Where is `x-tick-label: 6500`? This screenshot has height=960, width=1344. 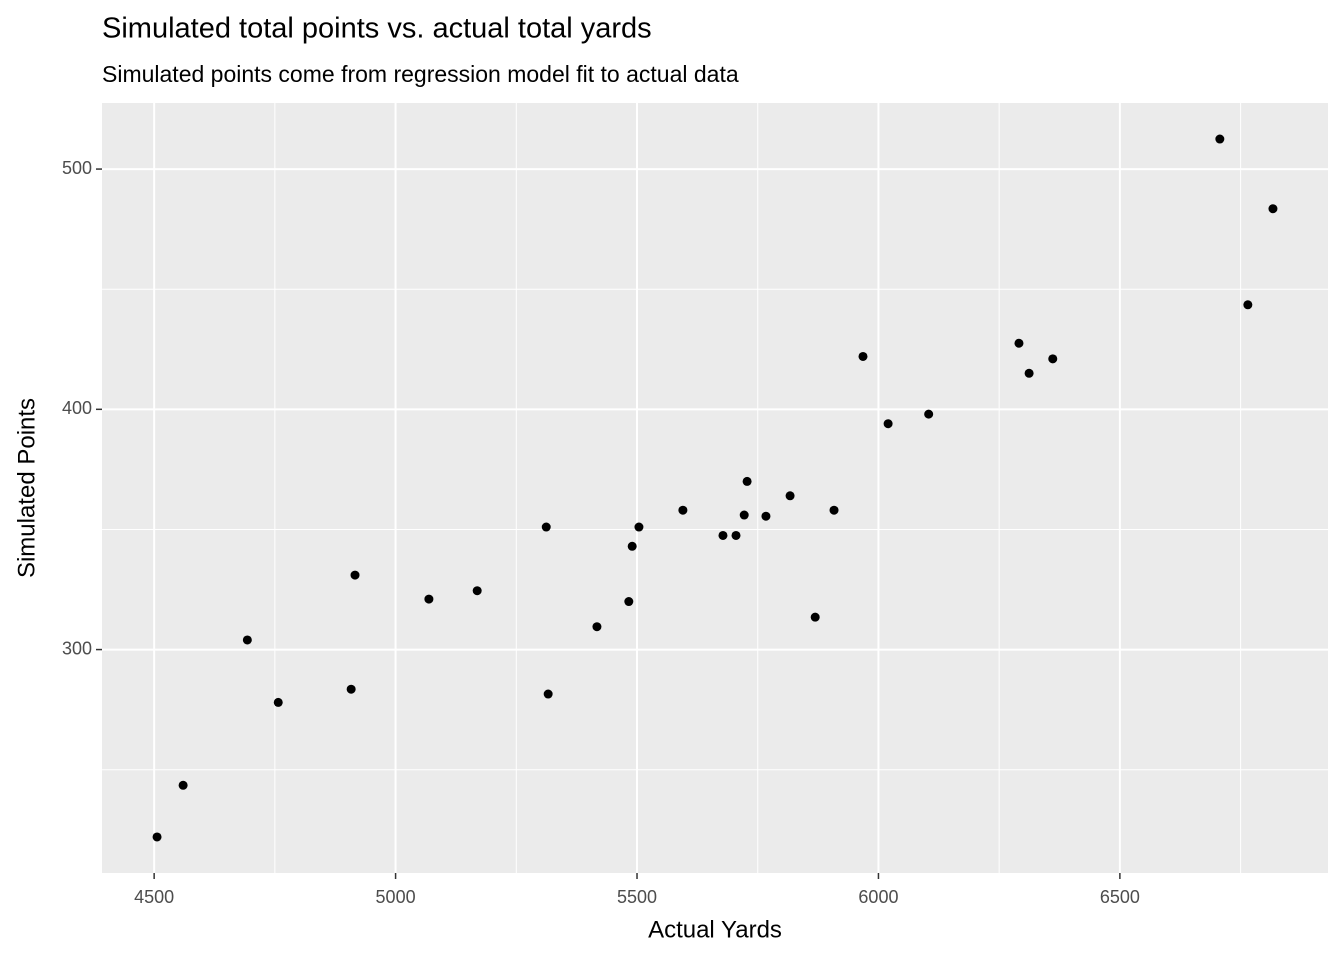 x-tick-label: 6500 is located at coordinates (1120, 897).